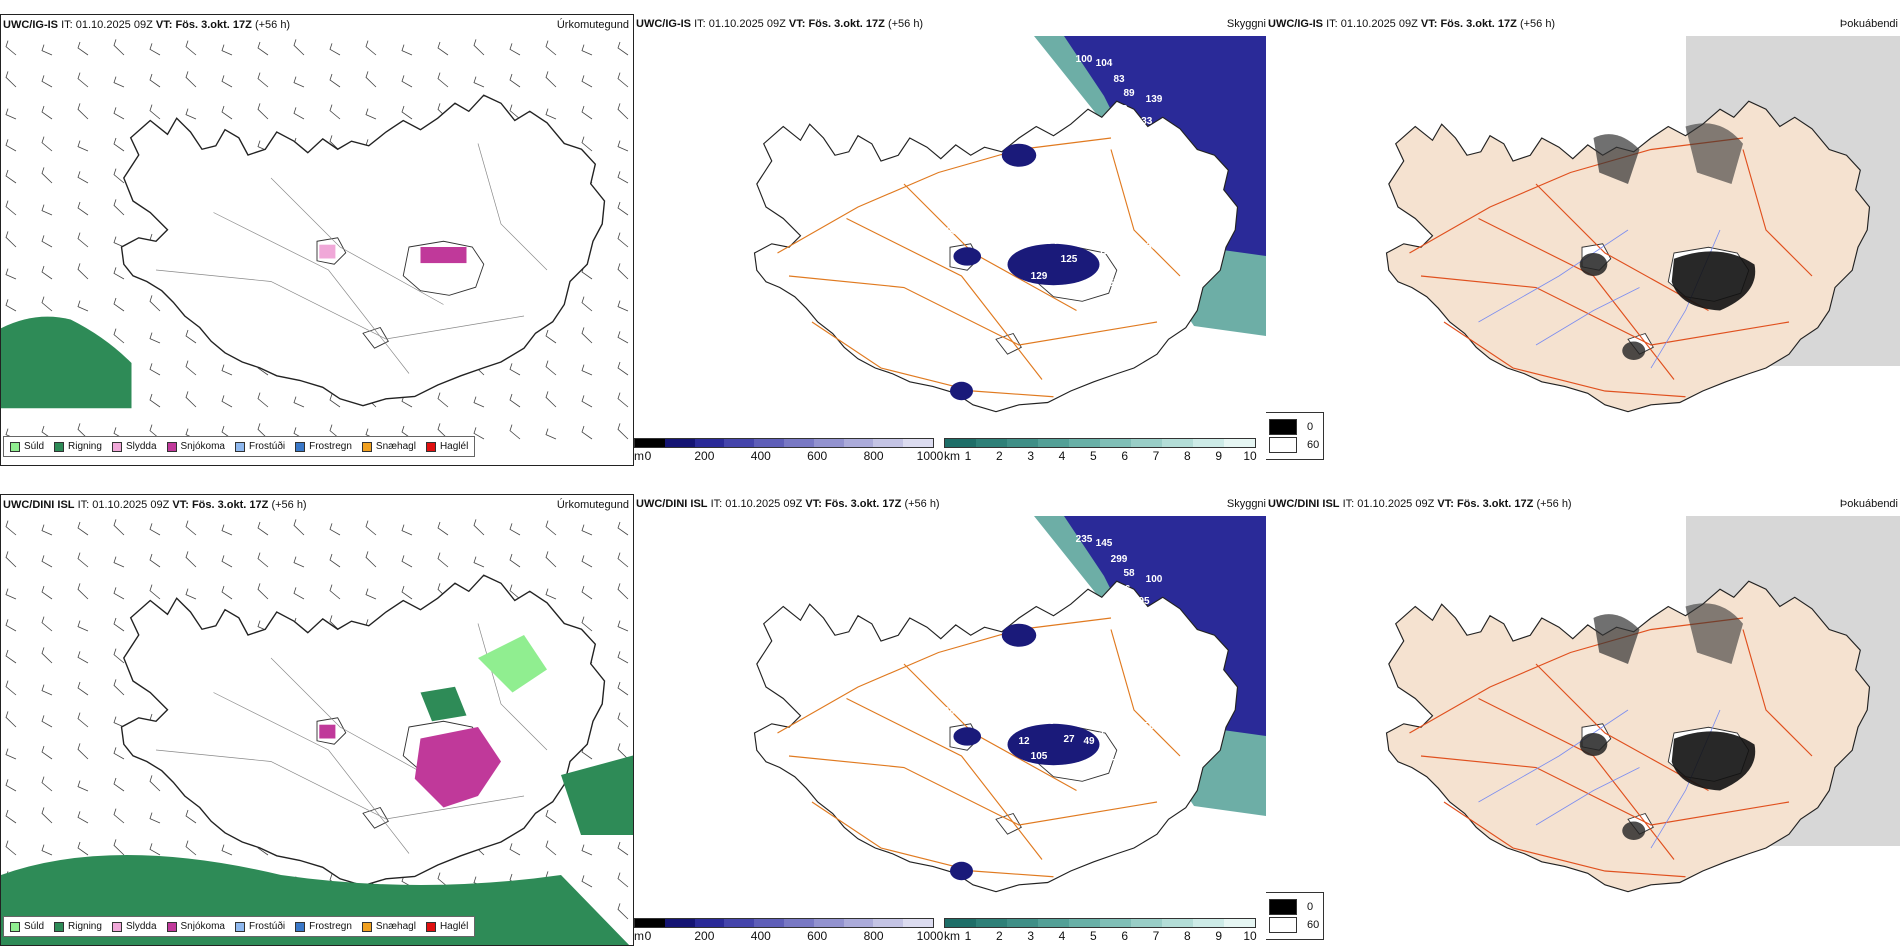 This screenshot has width=1900, height=950. What do you see at coordinates (930, 456) in the screenshot?
I see `colorbar-tick: 1000` at bounding box center [930, 456].